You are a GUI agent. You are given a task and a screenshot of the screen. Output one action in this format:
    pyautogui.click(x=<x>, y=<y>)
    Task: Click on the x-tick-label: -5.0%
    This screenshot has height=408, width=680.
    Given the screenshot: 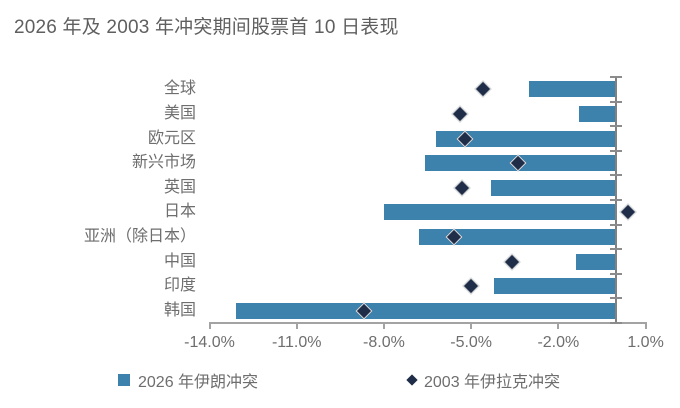 What is the action you would take?
    pyautogui.click(x=471, y=342)
    